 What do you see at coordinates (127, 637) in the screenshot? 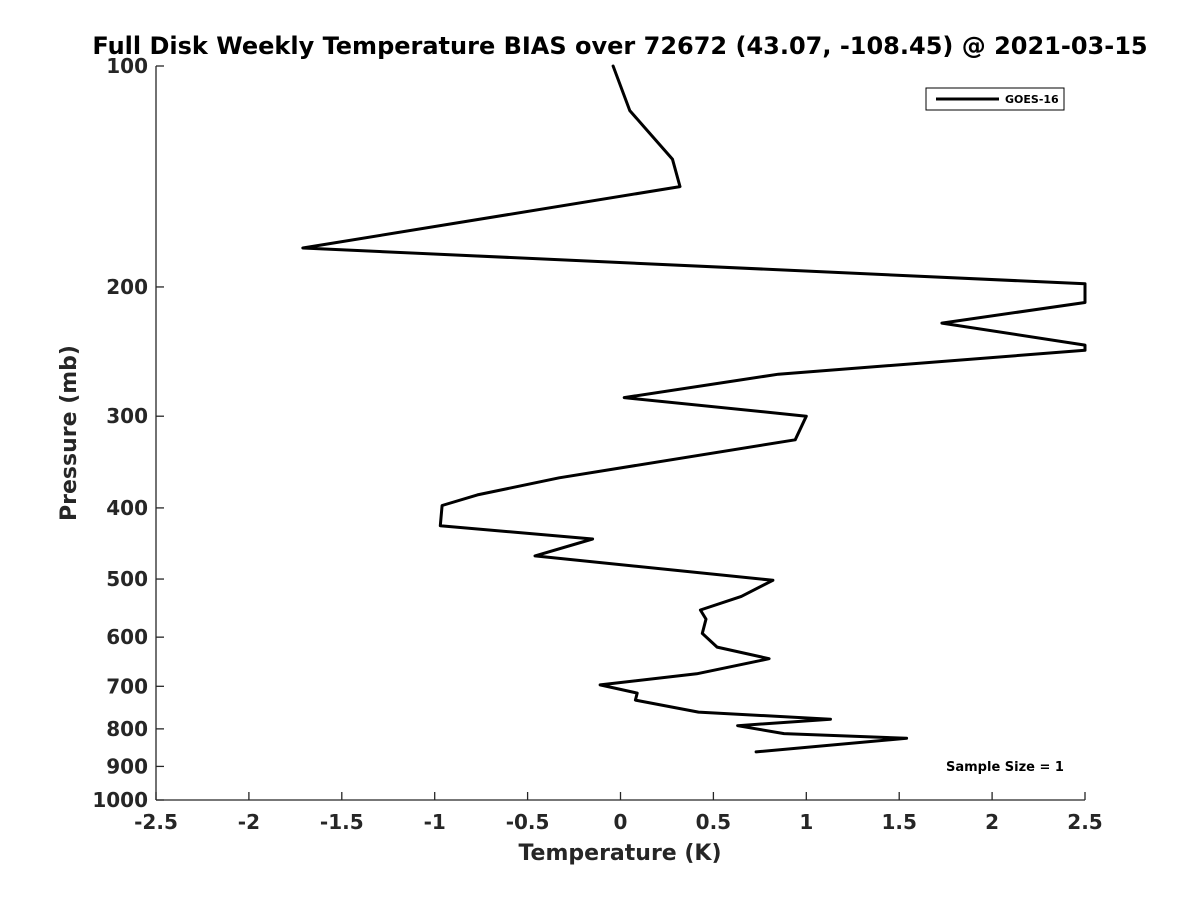
I see `y-tick-label: 600` at bounding box center [127, 637].